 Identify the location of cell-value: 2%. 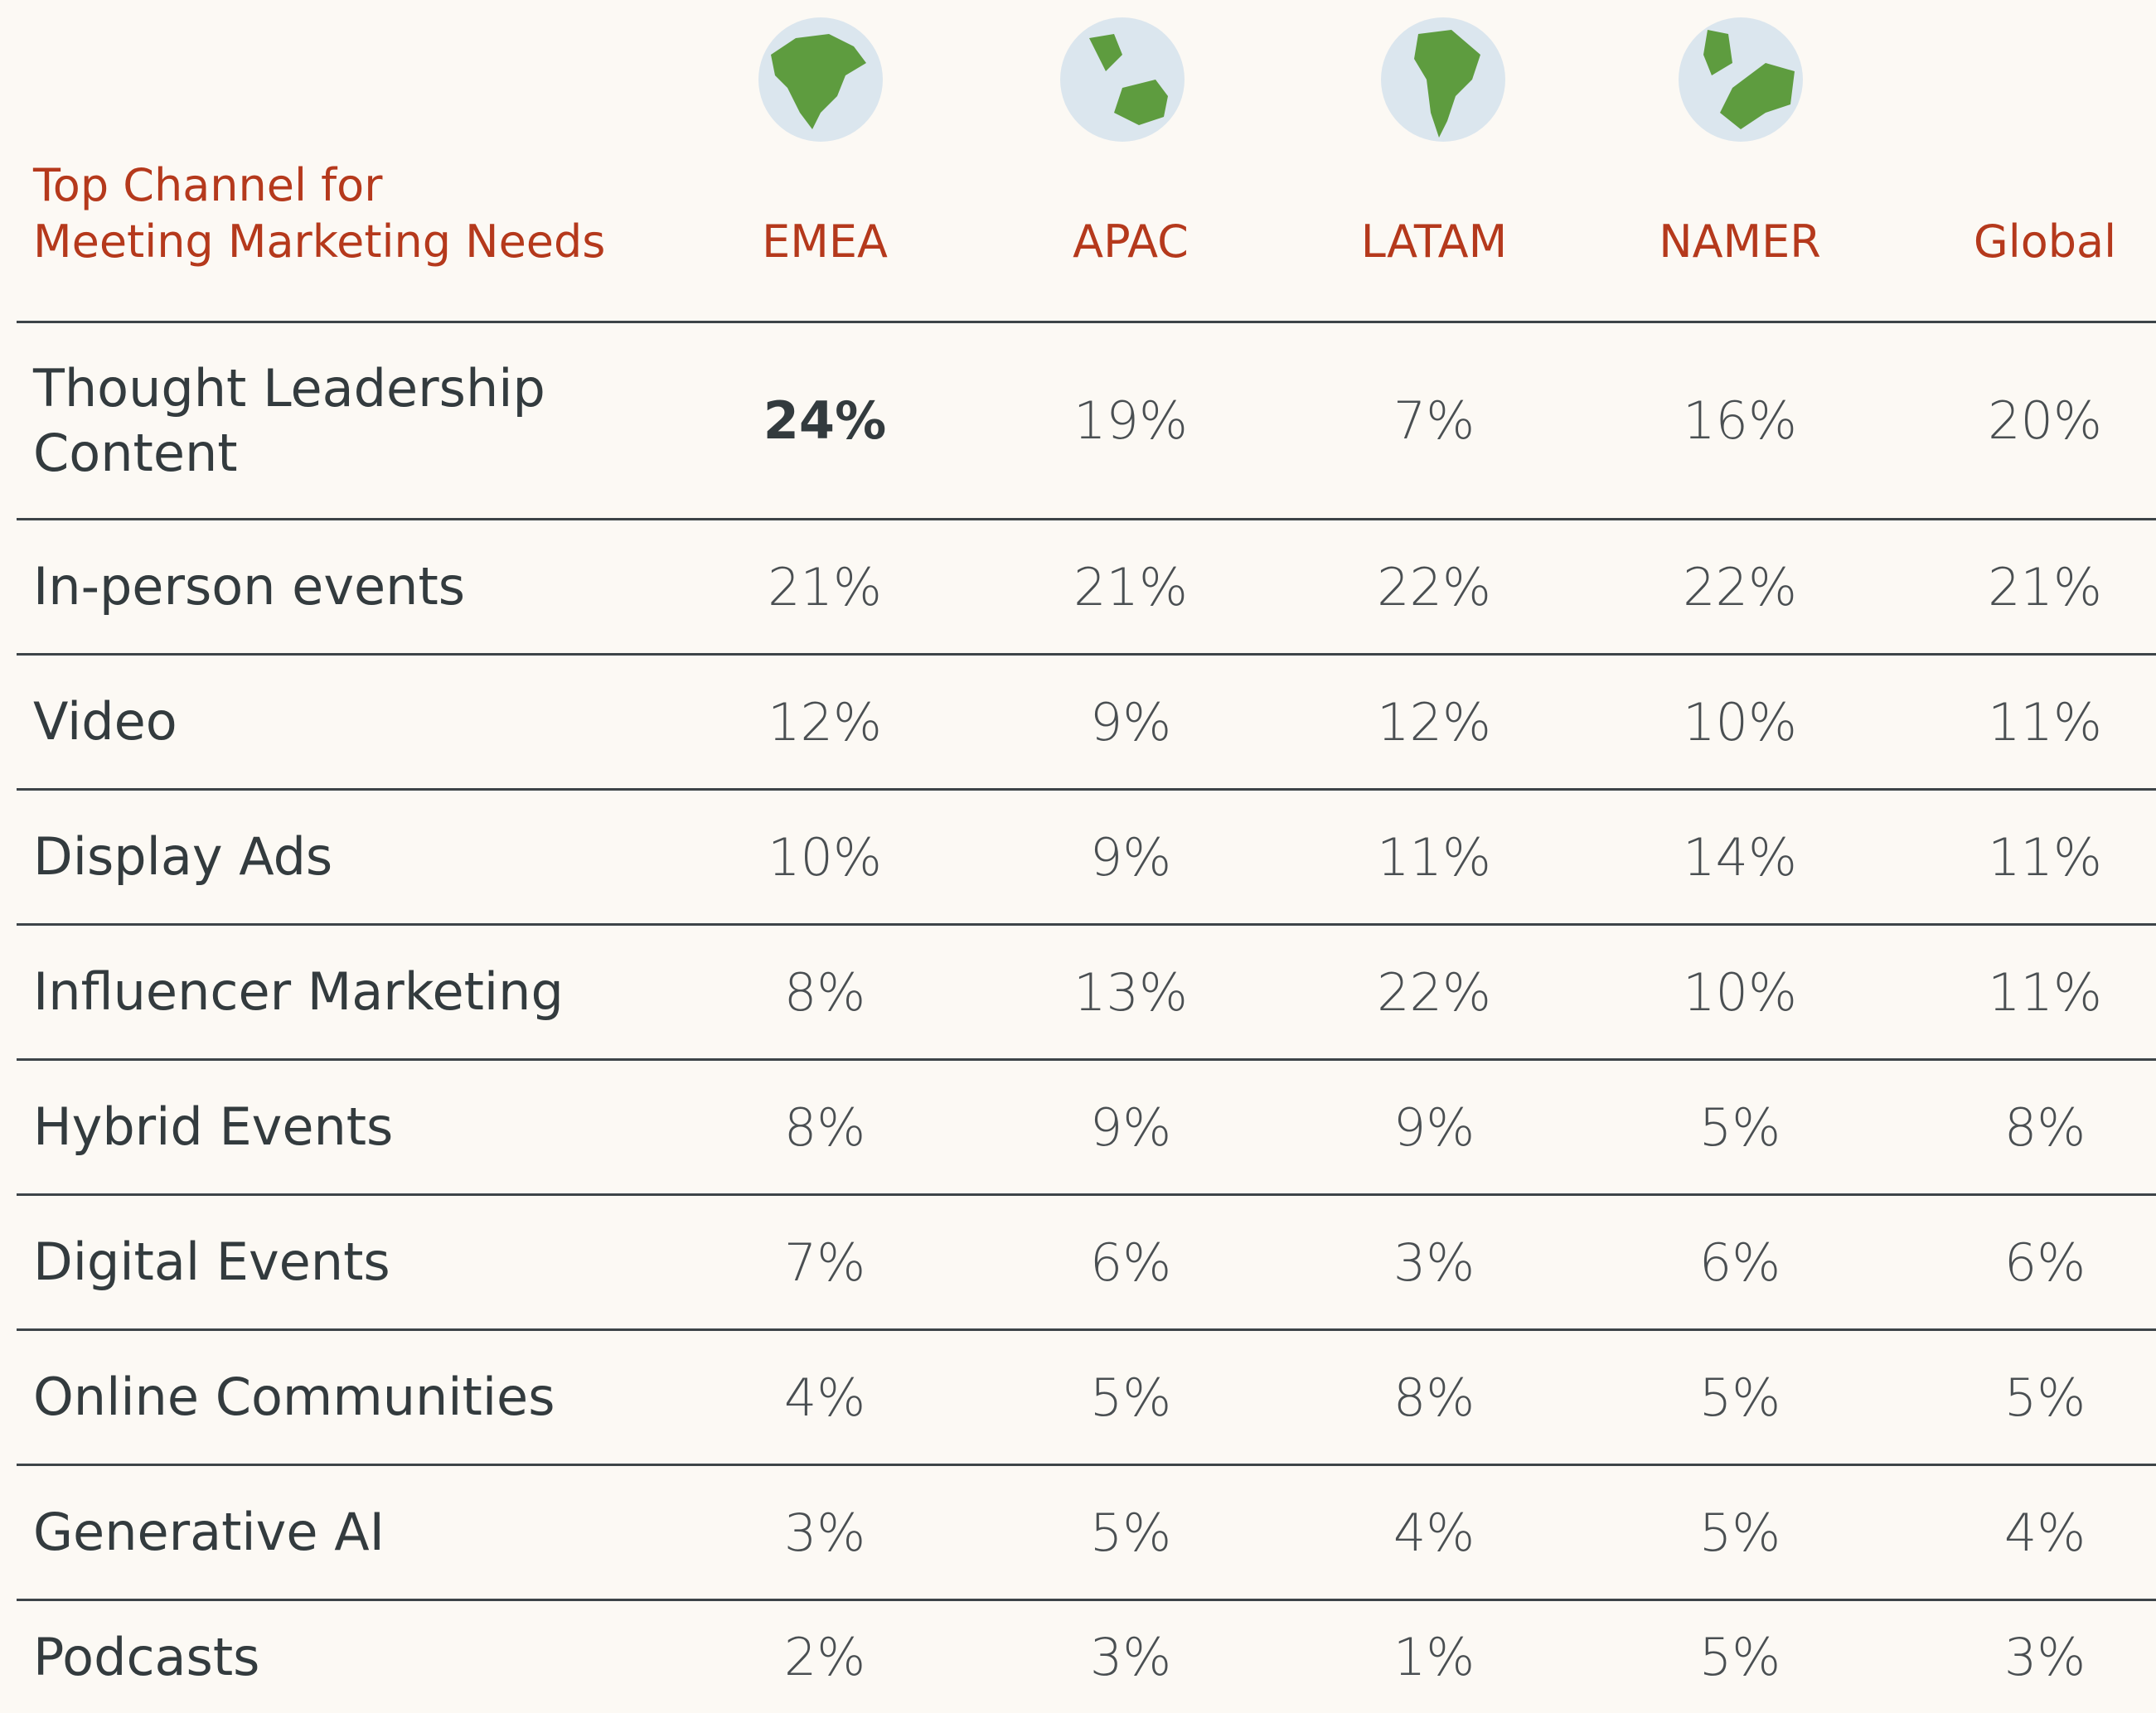
(824, 1657).